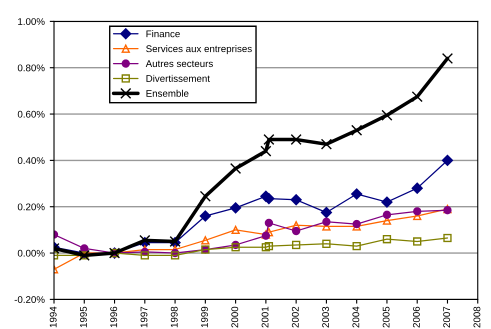 The image size is (491, 329). What do you see at coordinates (265, 317) in the screenshot?
I see `x-tick-label: 2001` at bounding box center [265, 317].